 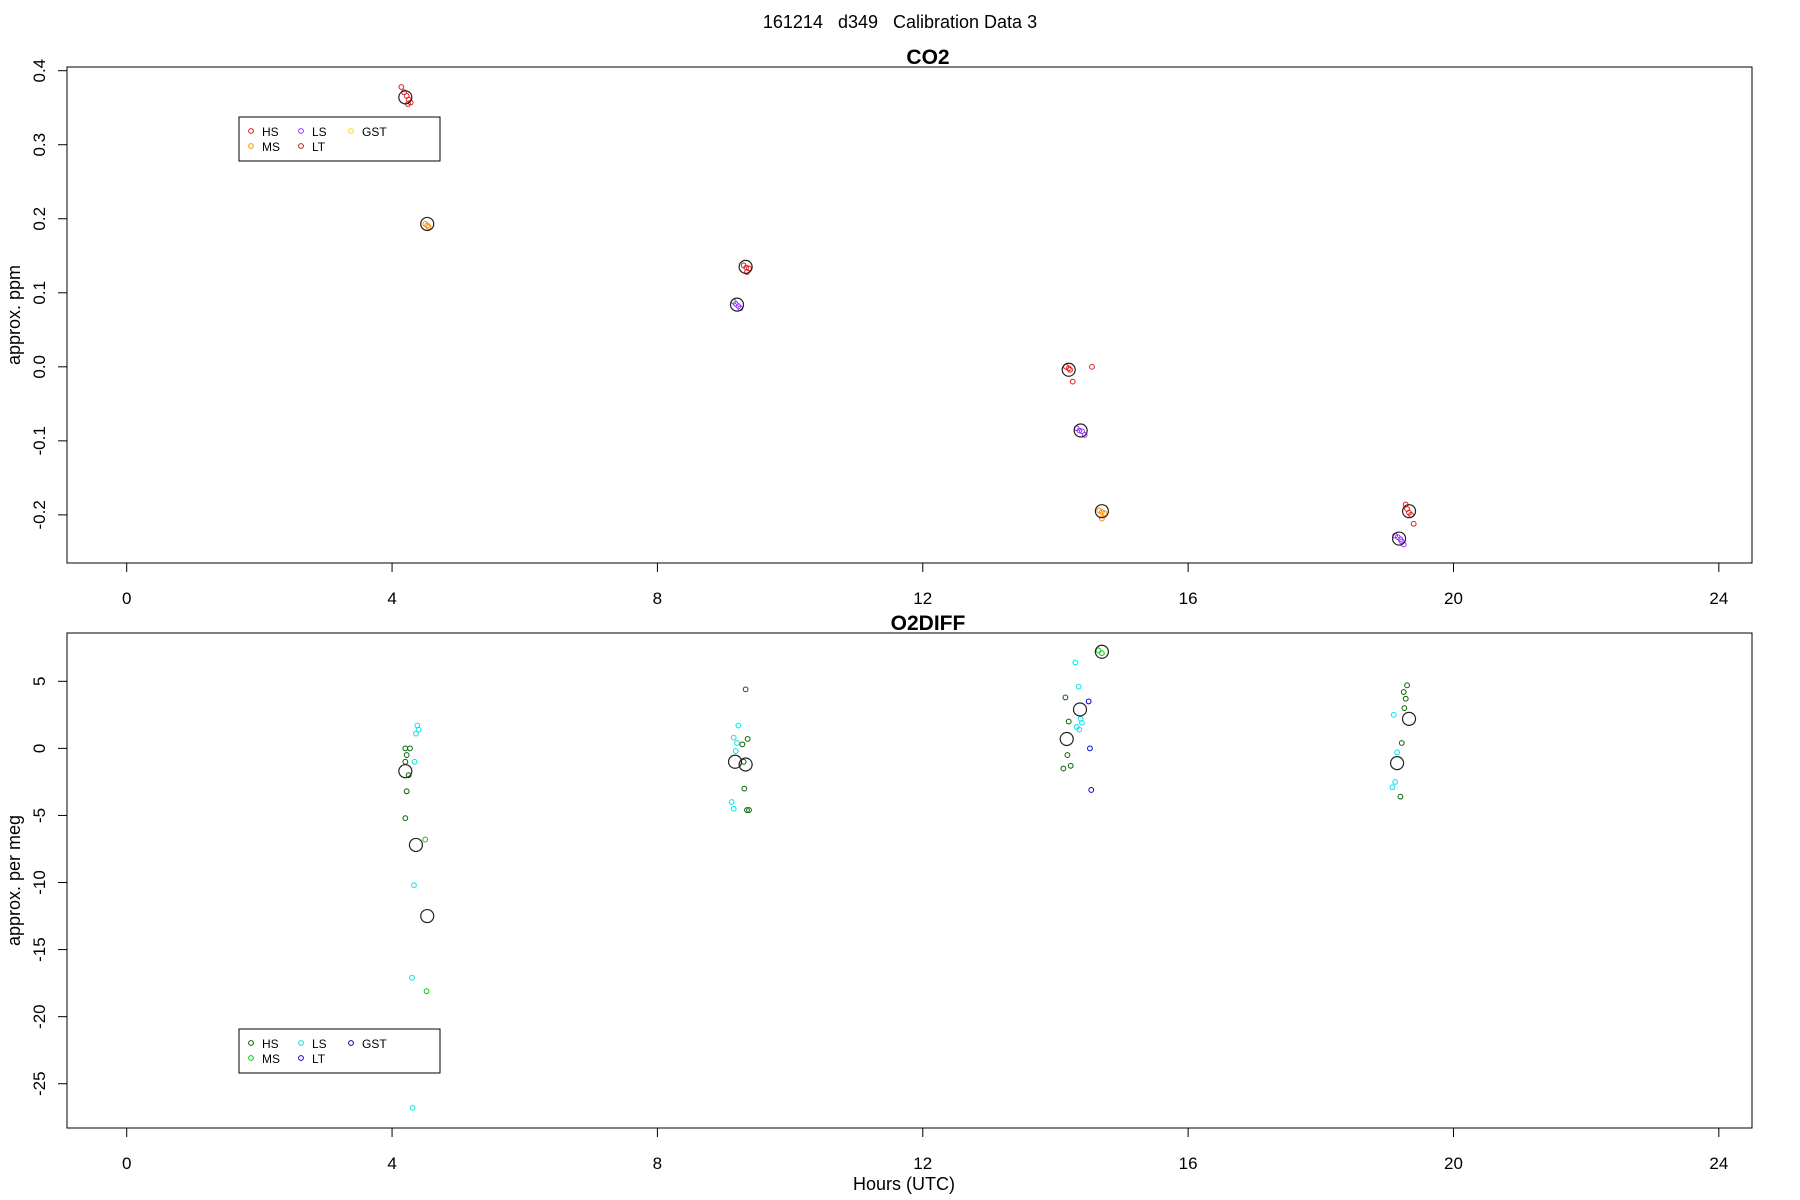 I want to click on y-axis: -0.2 -0.1 0.0 0.1 0.2 0.3 0.4, so click(x=48, y=294).